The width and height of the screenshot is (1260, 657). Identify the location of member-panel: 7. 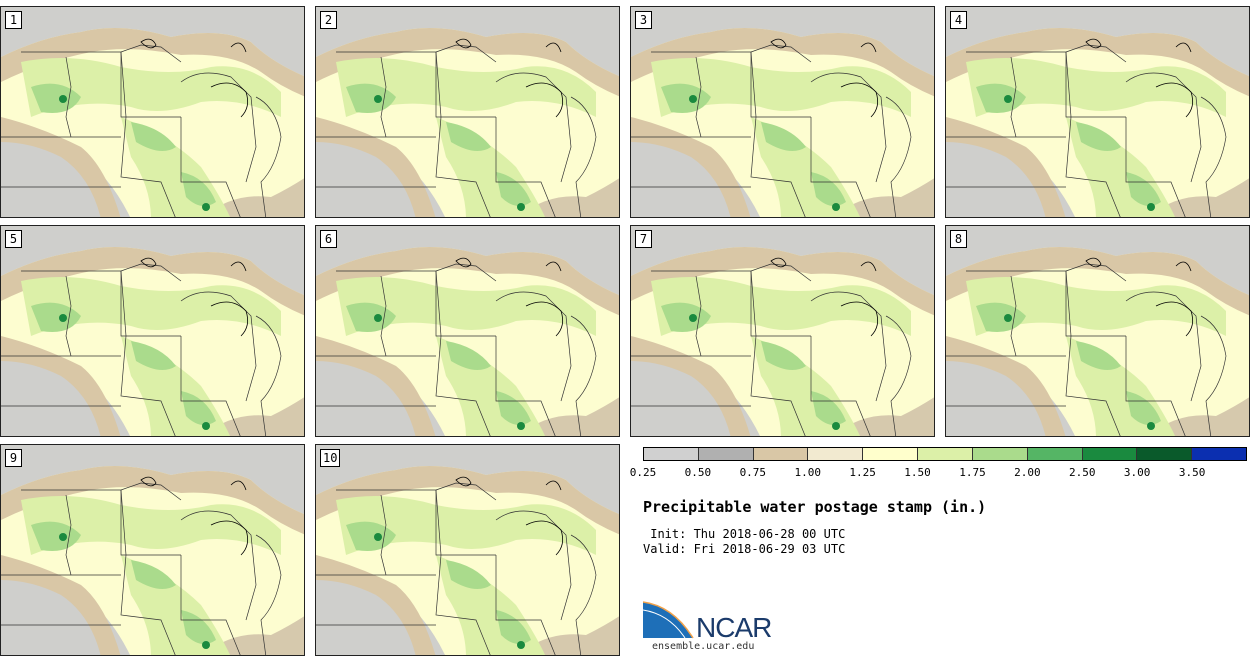
(782, 331).